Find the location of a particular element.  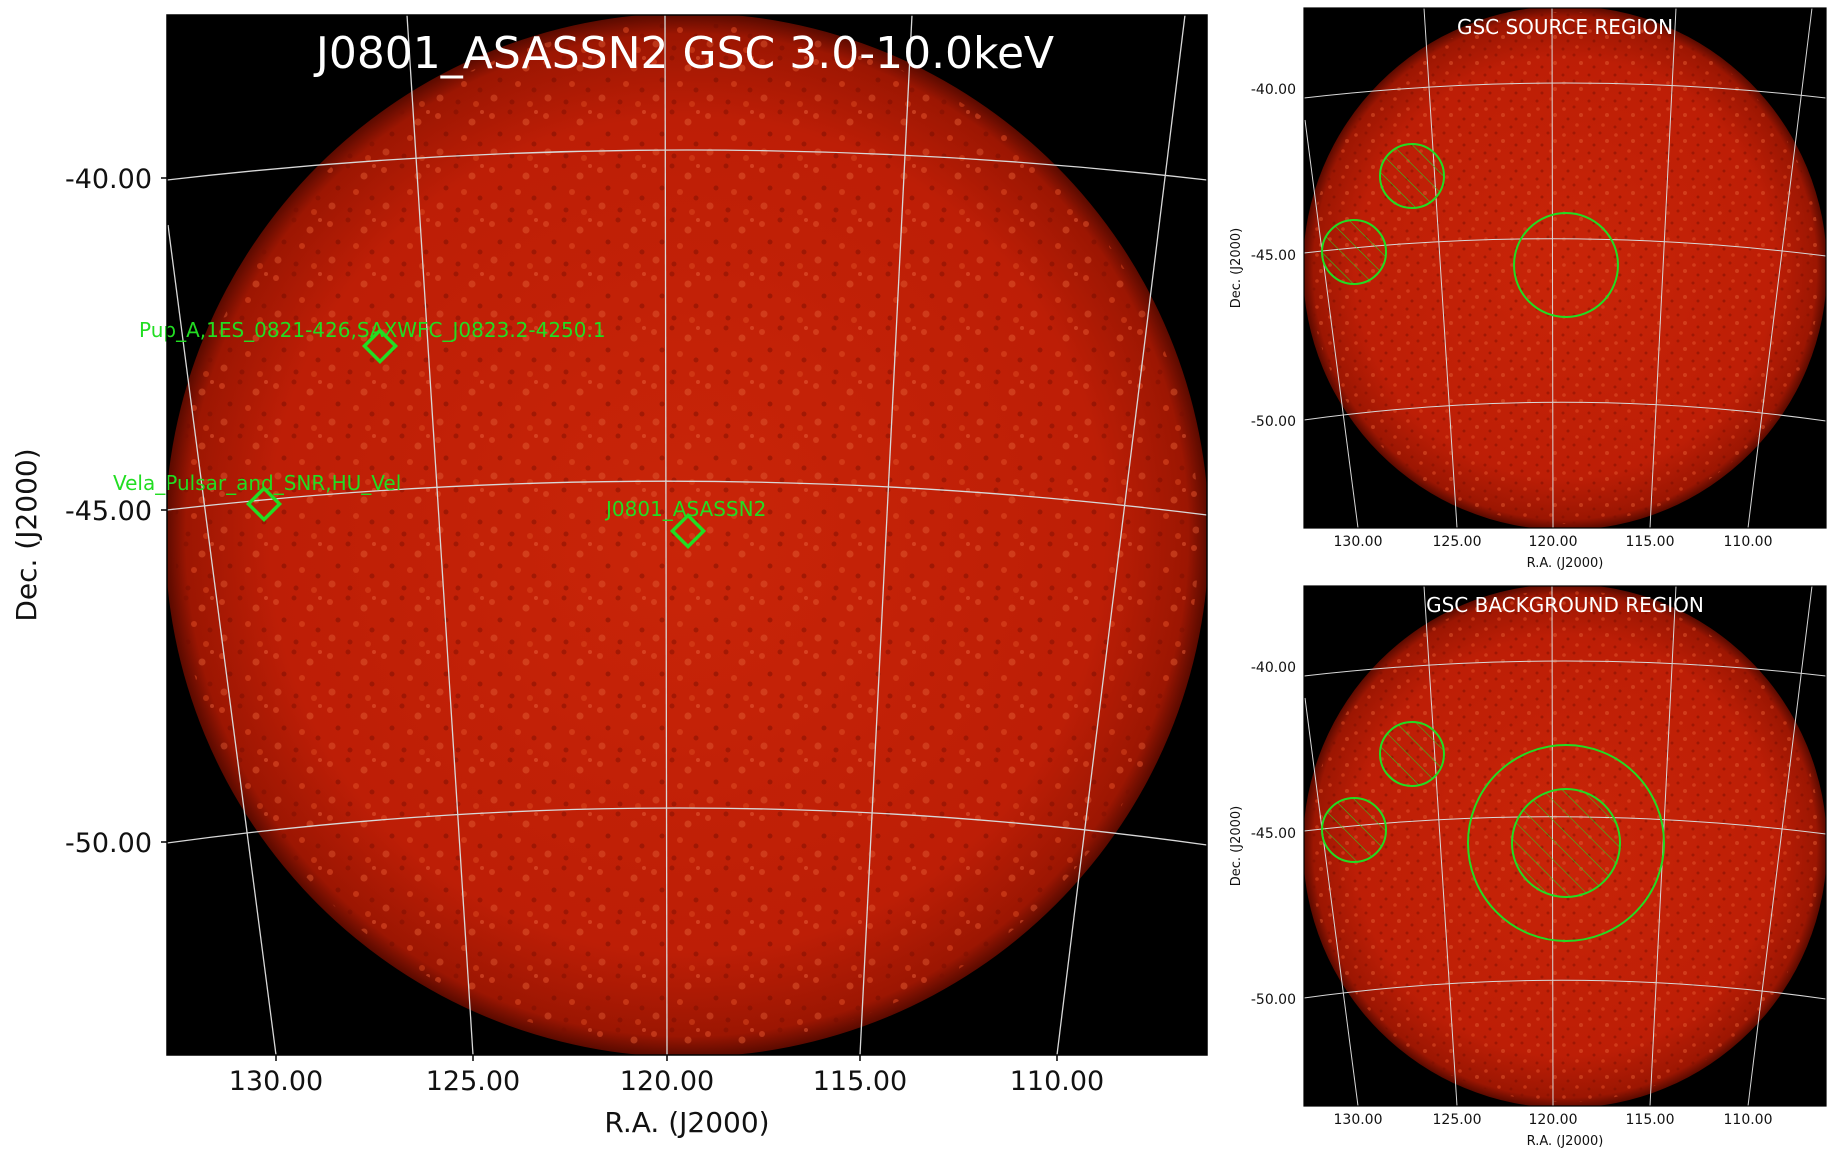

bkg-title: GSC BACKGROUND REGION is located at coordinates (1565, 605).